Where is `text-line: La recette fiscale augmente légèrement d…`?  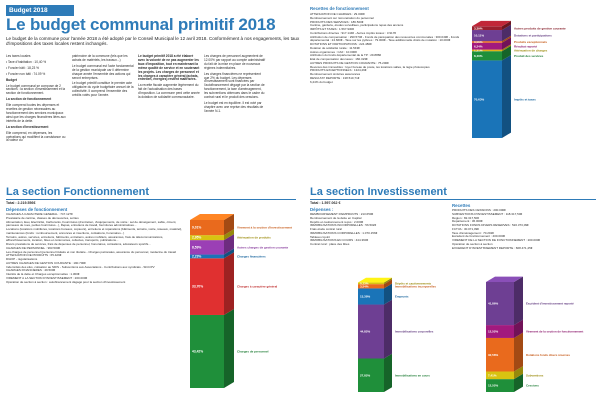
text-line: La recette fiscale augmente légèrement d… is located at coordinates (169, 91).